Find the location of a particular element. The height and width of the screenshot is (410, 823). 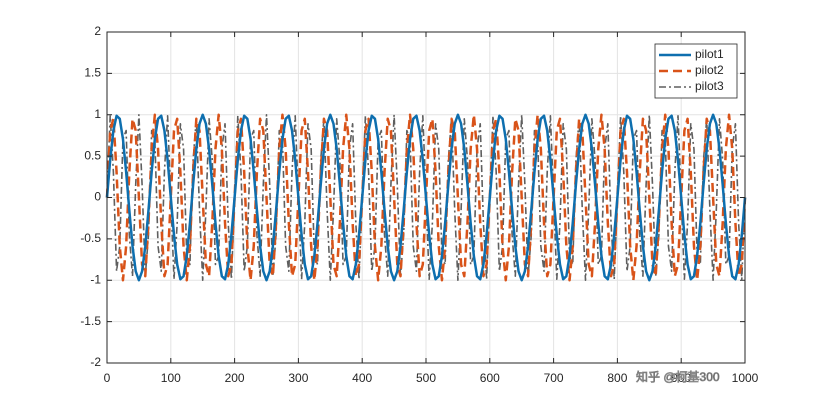

legend-box is located at coordinates (696, 71).